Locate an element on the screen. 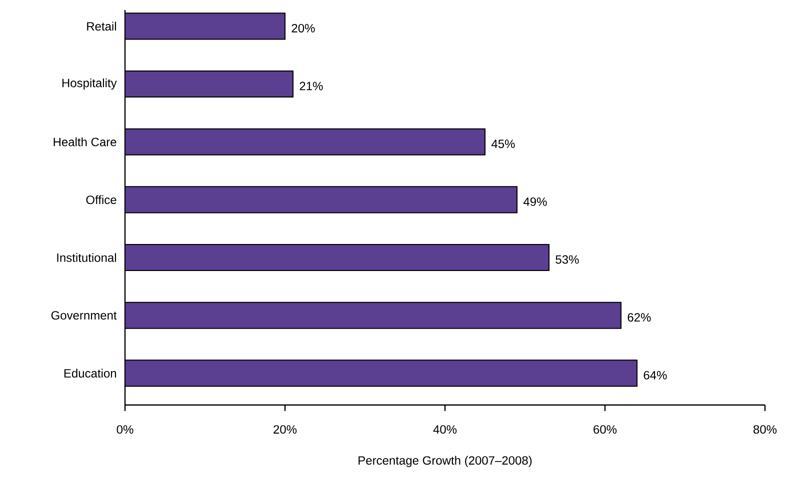  y-tick-label: Office is located at coordinates (101, 199).